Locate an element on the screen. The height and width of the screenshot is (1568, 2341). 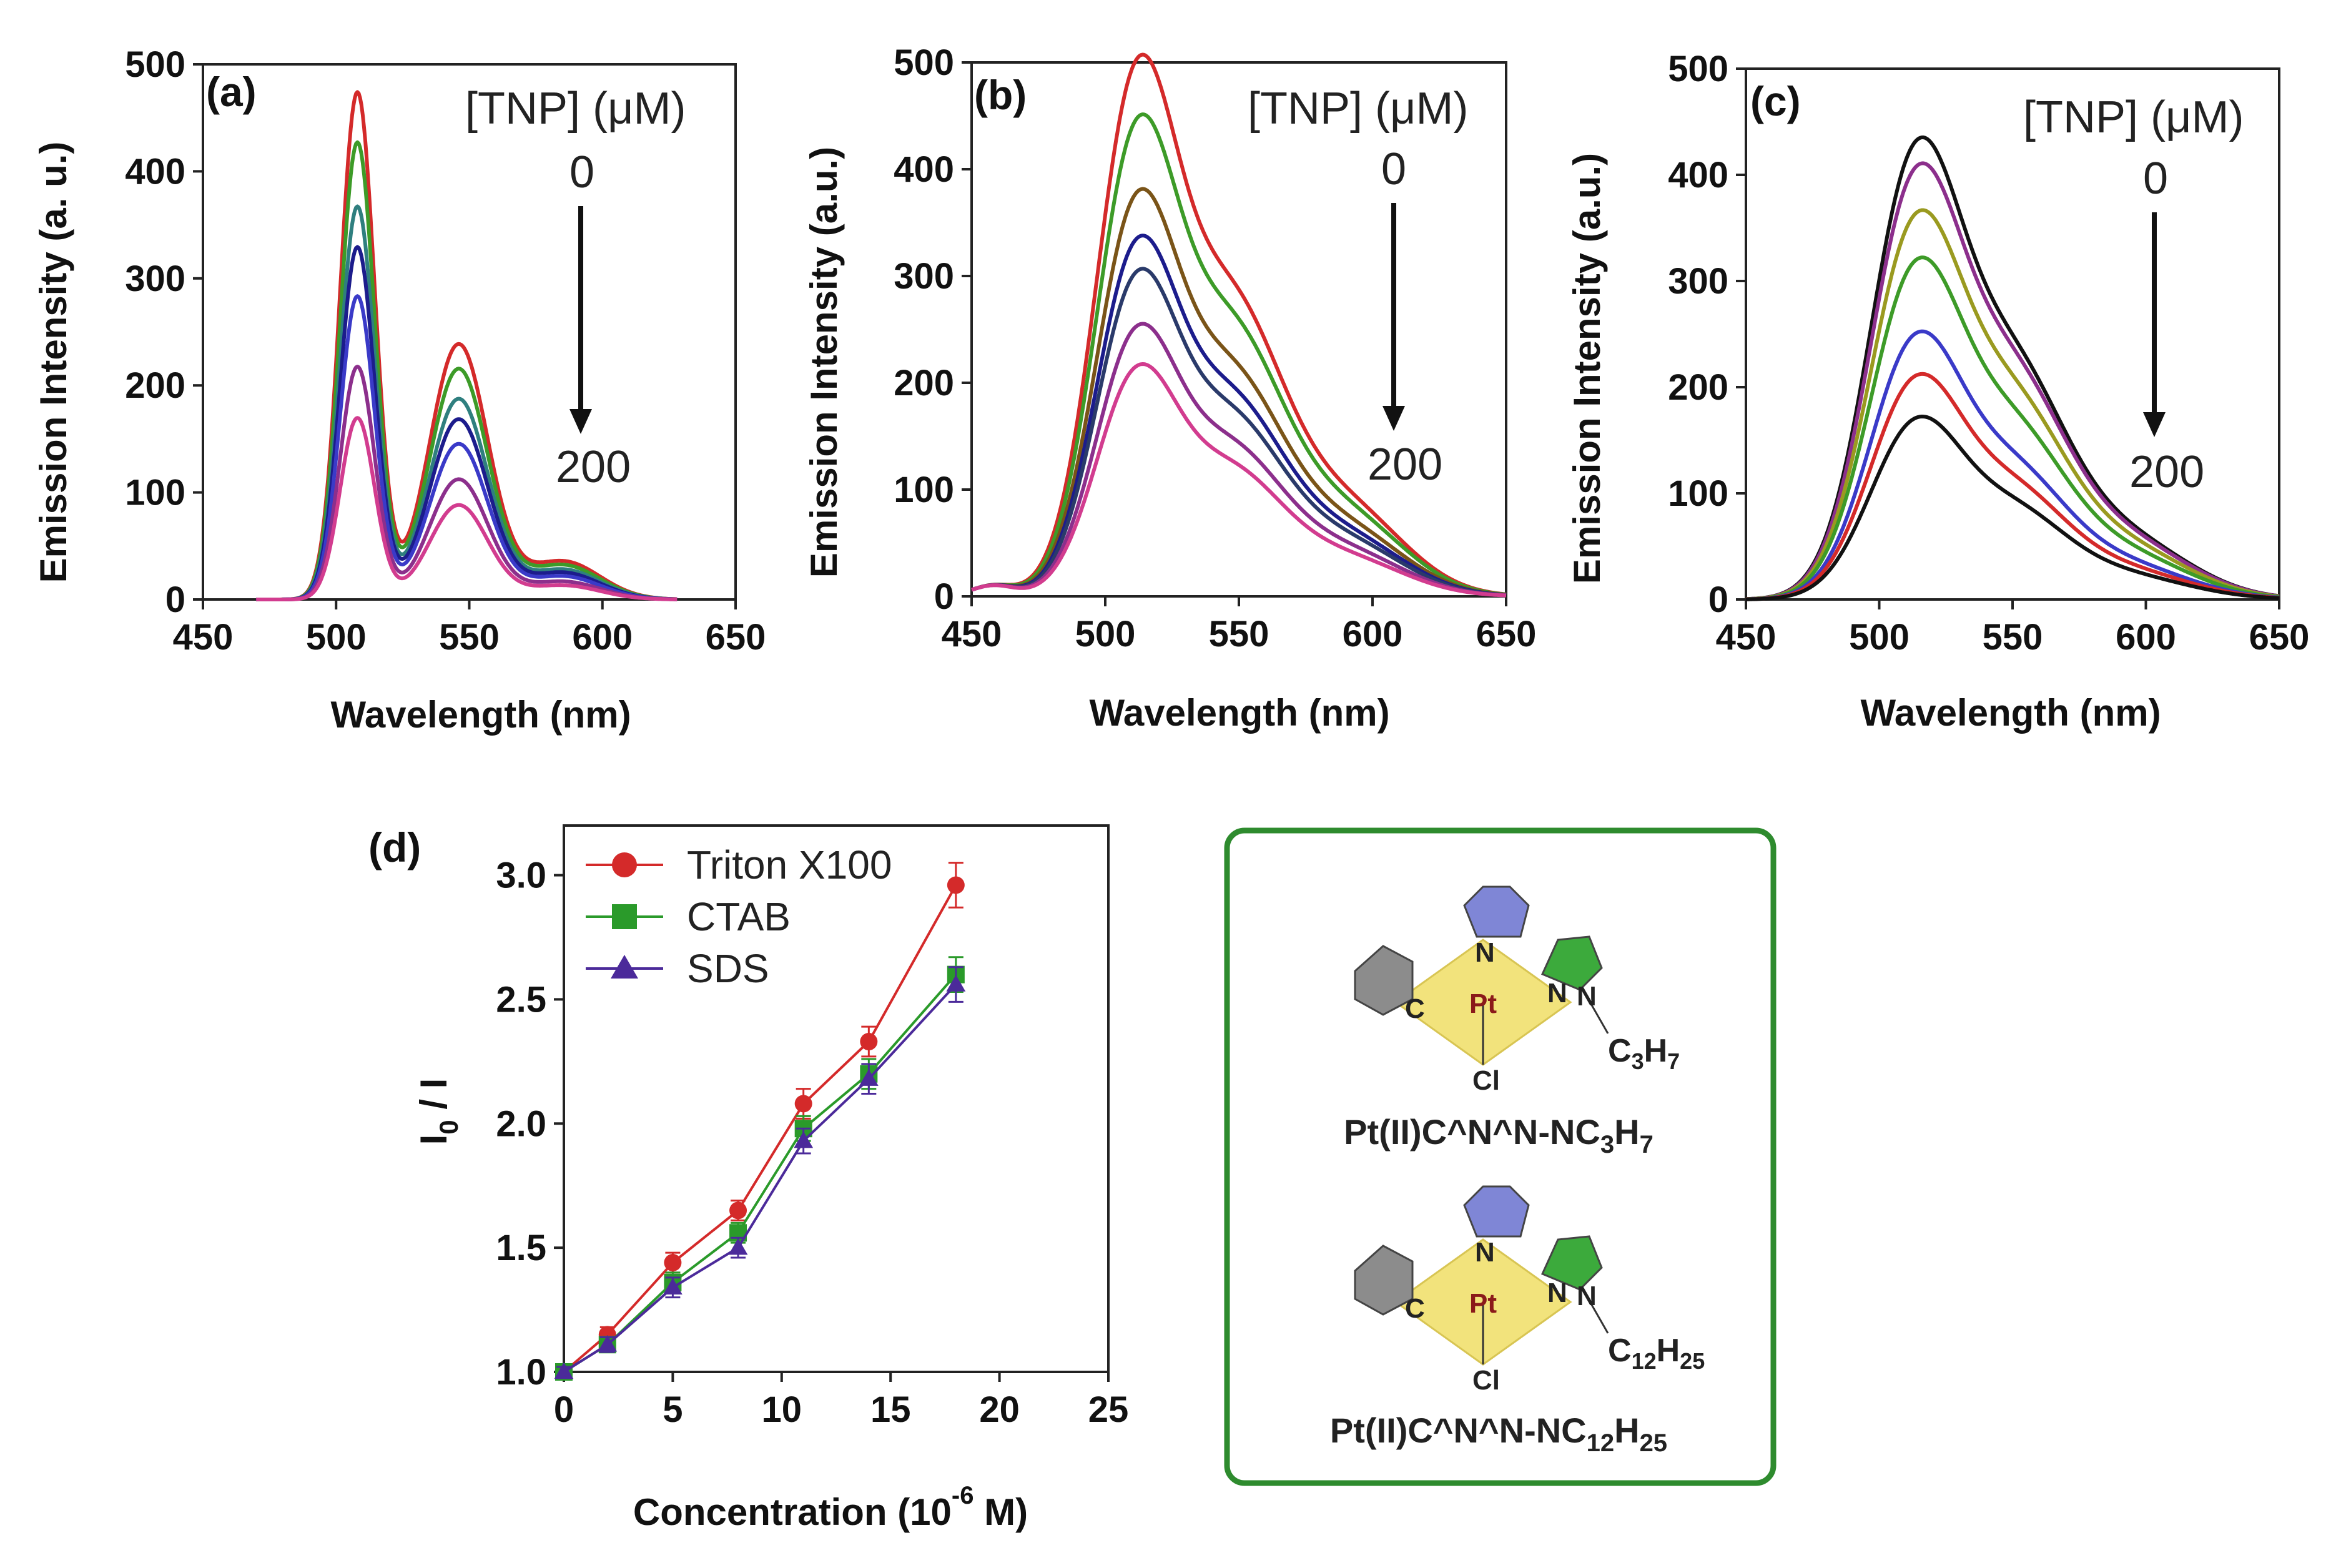
y-tick-label-0-0: 0 is located at coordinates (175, 600).